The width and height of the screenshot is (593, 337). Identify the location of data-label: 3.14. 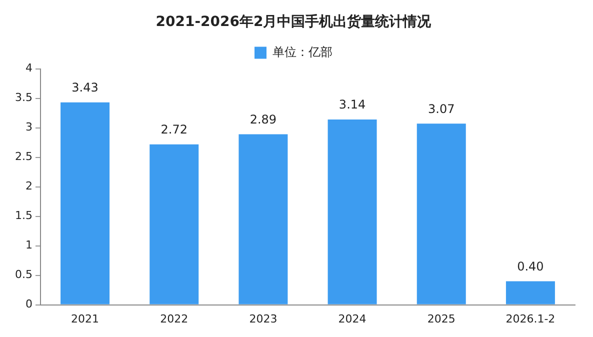
(352, 105).